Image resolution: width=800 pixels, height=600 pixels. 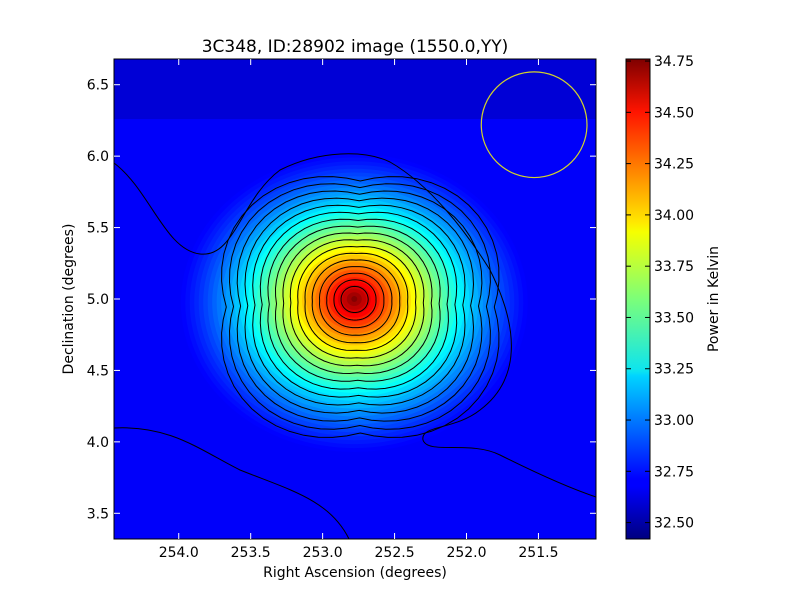 What do you see at coordinates (674, 318) in the screenshot?
I see `colorbar-tick-label: 33.50` at bounding box center [674, 318].